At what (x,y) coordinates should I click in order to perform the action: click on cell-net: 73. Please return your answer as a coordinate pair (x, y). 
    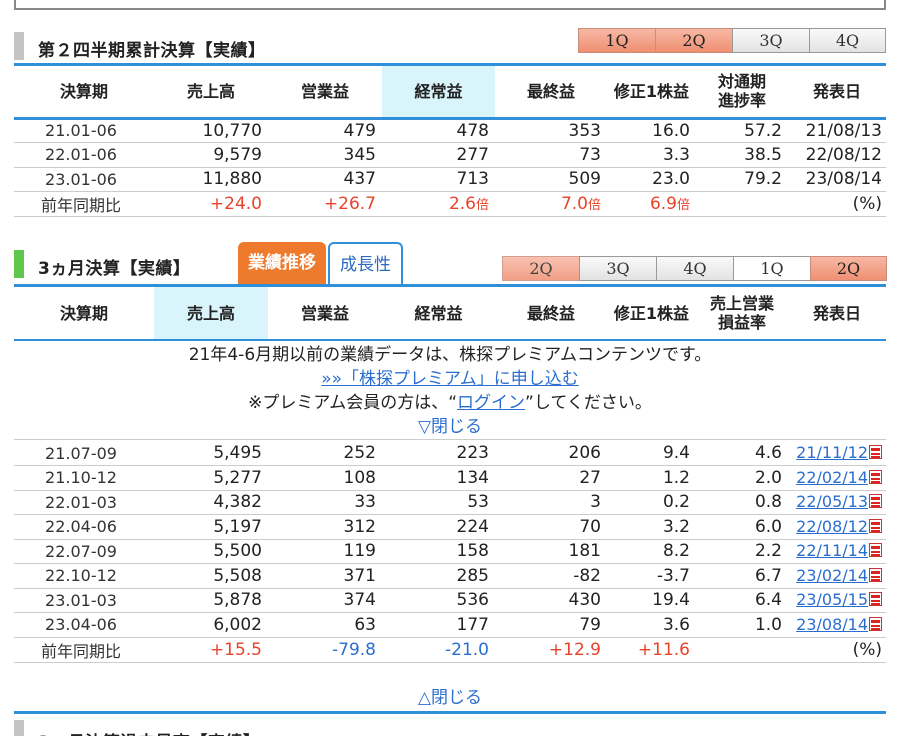
    Looking at the image, I should click on (551, 155).